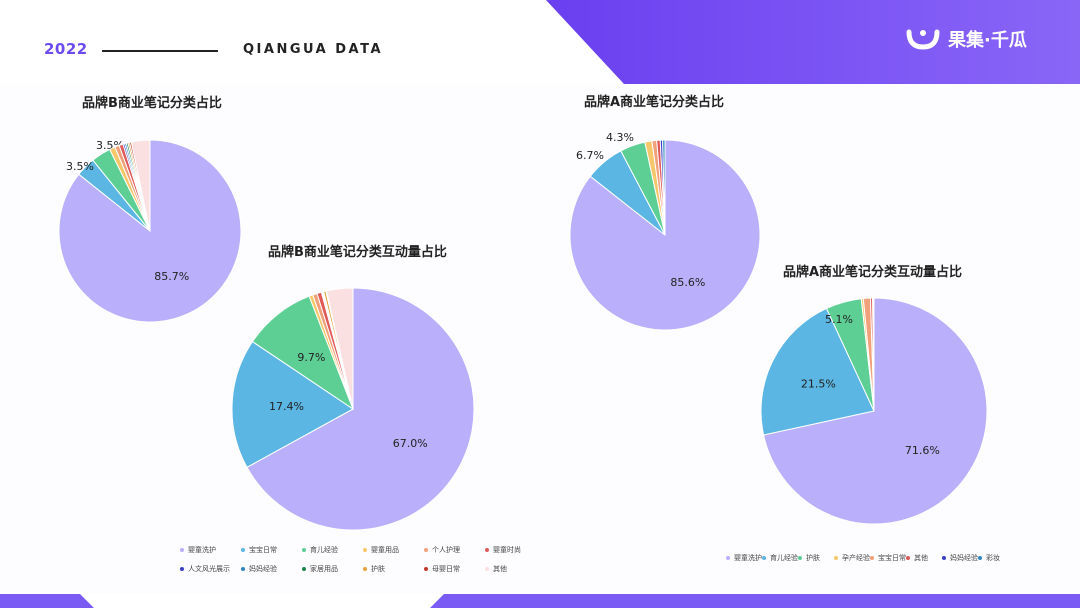 The width and height of the screenshot is (1080, 608). What do you see at coordinates (446, 550) in the screenshot?
I see `legend-label: 个人护理` at bounding box center [446, 550].